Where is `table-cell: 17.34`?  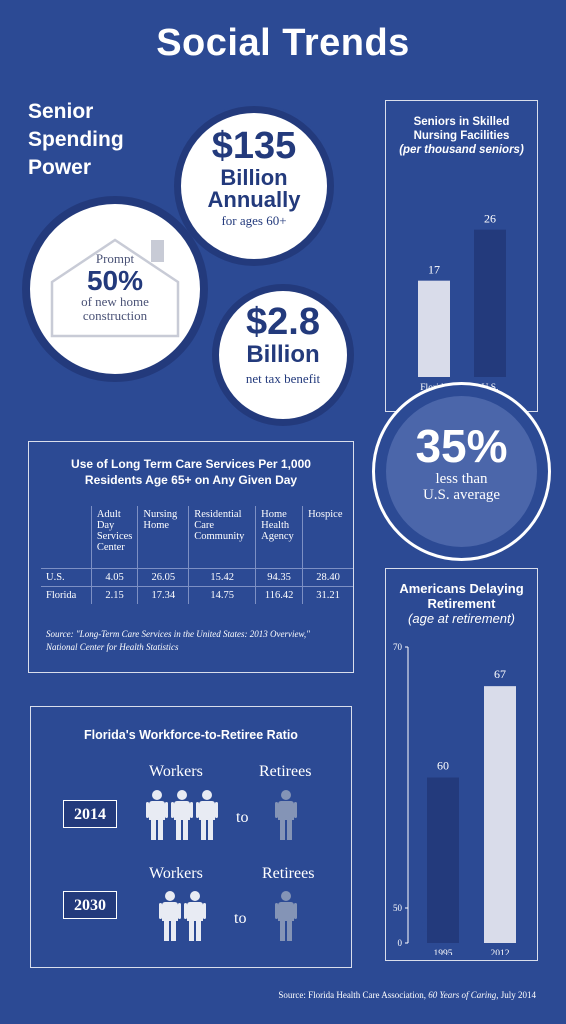 table-cell: 17.34 is located at coordinates (163, 595).